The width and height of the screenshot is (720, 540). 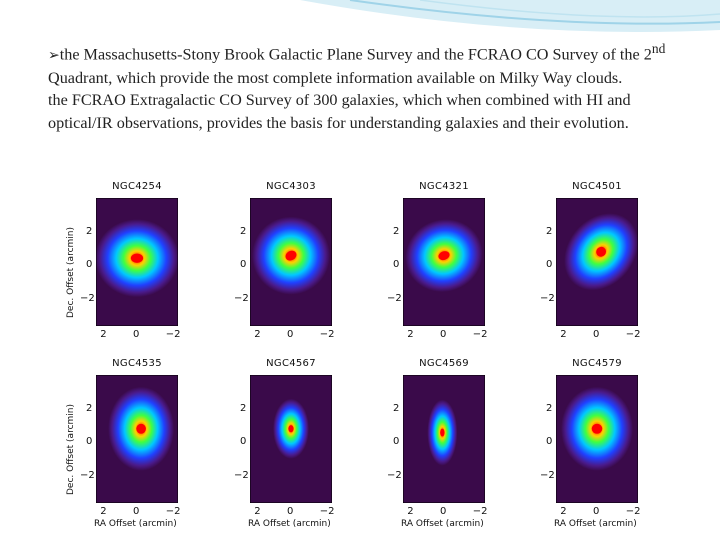 What do you see at coordinates (510, 16) in the screenshot?
I see `header-swoosh-decoration` at bounding box center [510, 16].